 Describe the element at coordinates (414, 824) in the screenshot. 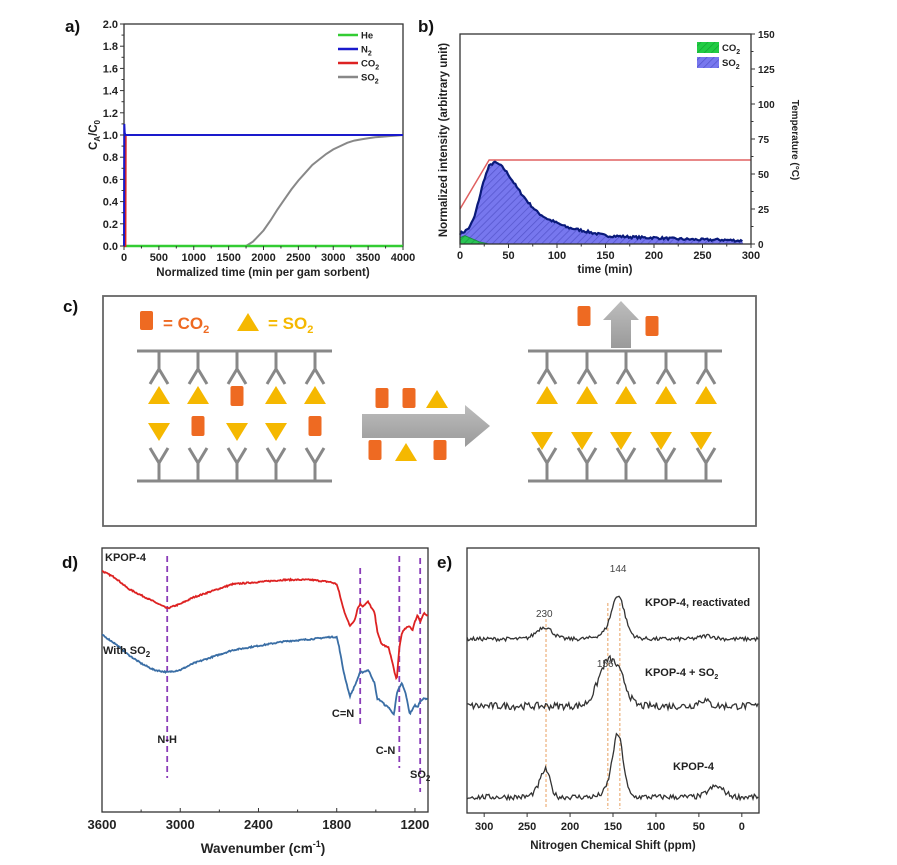

I see `chart-d-xtick-label: 1200` at that location.